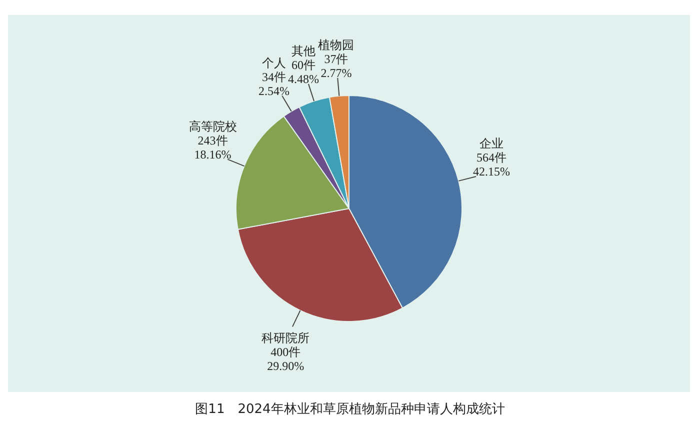 Image resolution: width=700 pixels, height=424 pixels. What do you see at coordinates (491, 164) in the screenshot?
I see `data-label: 564件 42.15%` at bounding box center [491, 164].